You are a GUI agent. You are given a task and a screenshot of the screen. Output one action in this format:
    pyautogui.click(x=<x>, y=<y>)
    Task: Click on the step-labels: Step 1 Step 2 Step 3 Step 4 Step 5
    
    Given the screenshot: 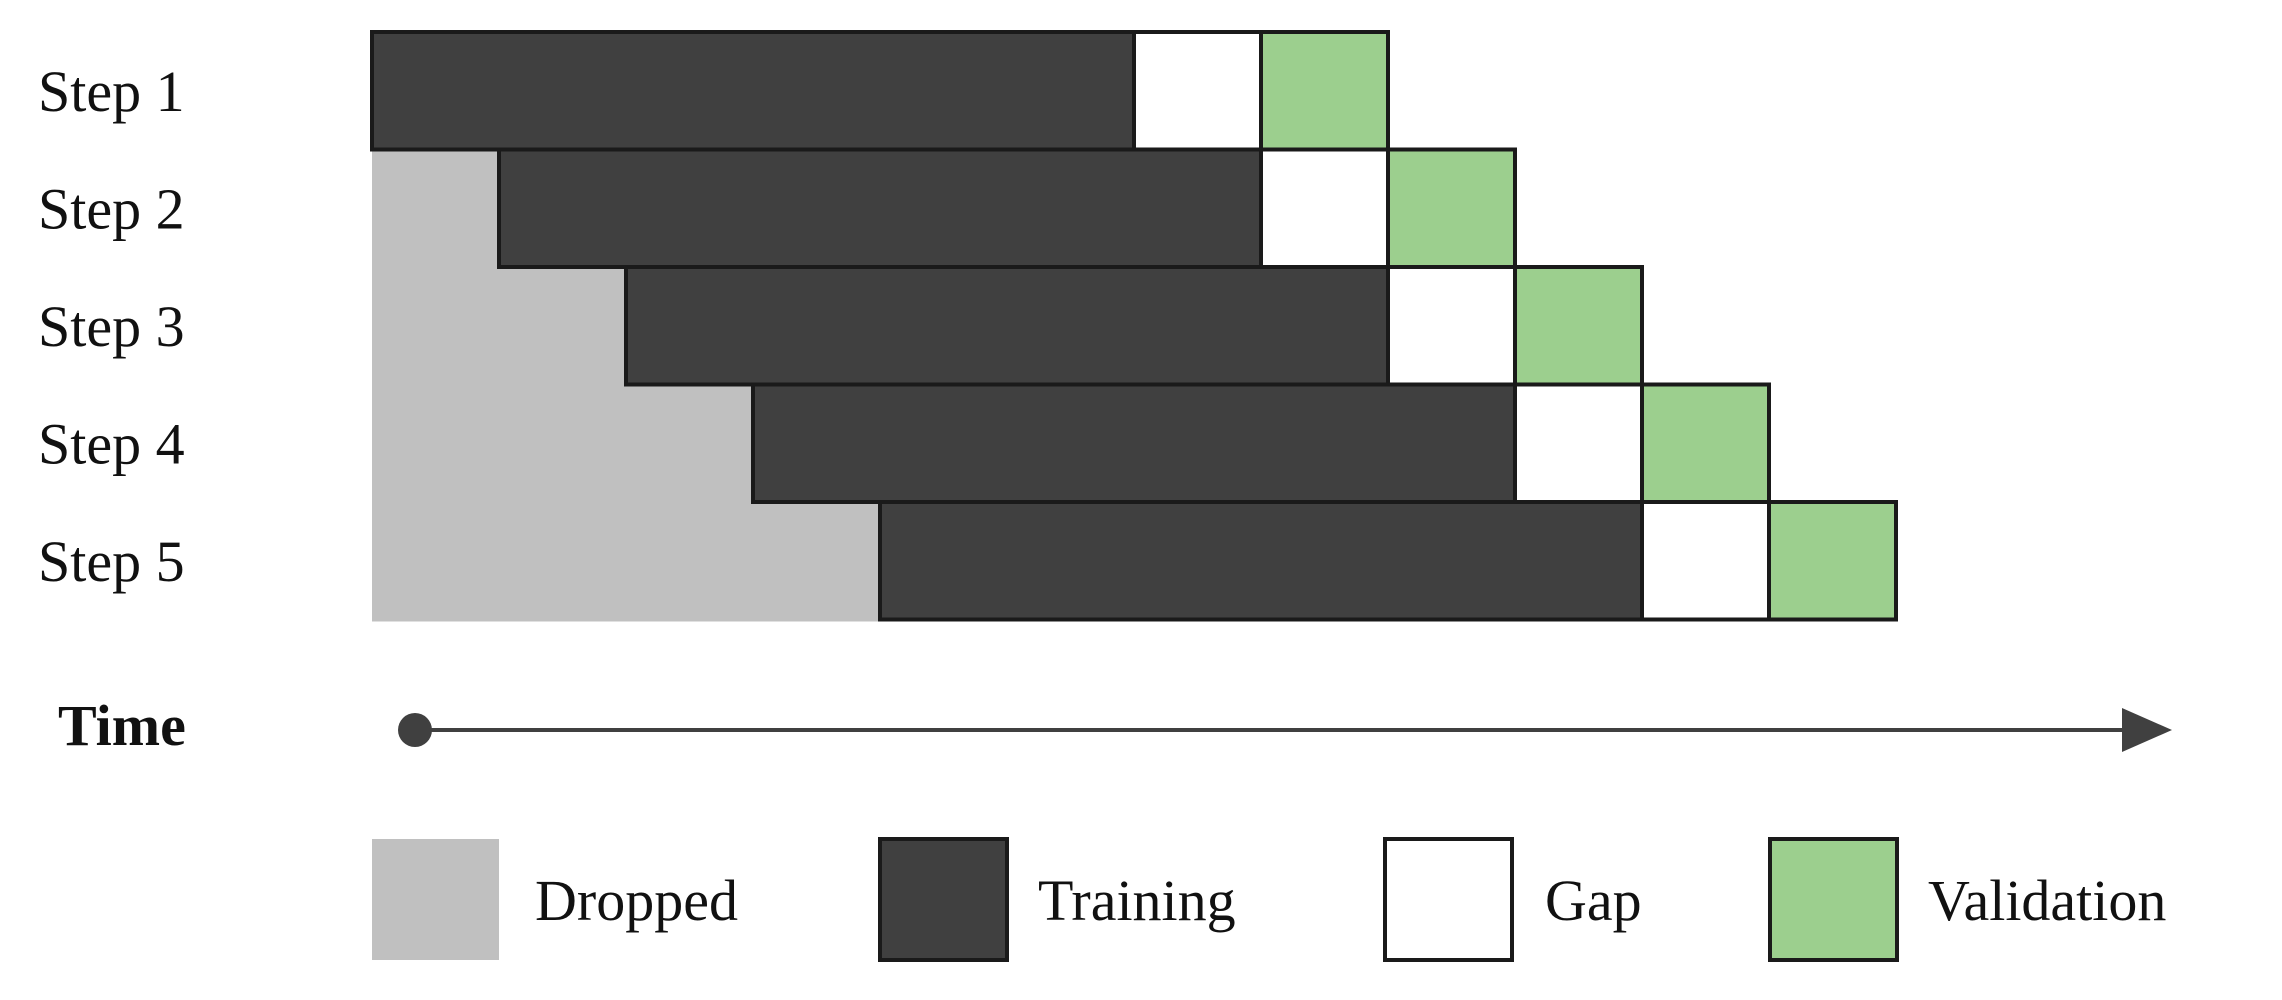 What is the action you would take?
    pyautogui.click(x=111, y=326)
    